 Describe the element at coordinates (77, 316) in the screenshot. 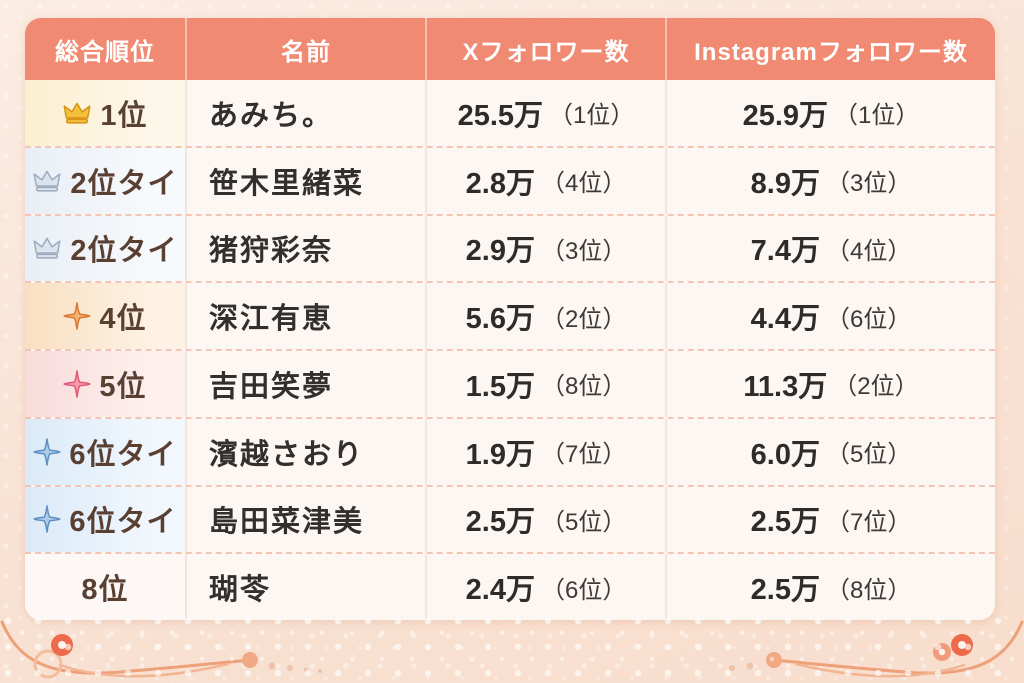

I see `orange-diamond-icon` at that location.